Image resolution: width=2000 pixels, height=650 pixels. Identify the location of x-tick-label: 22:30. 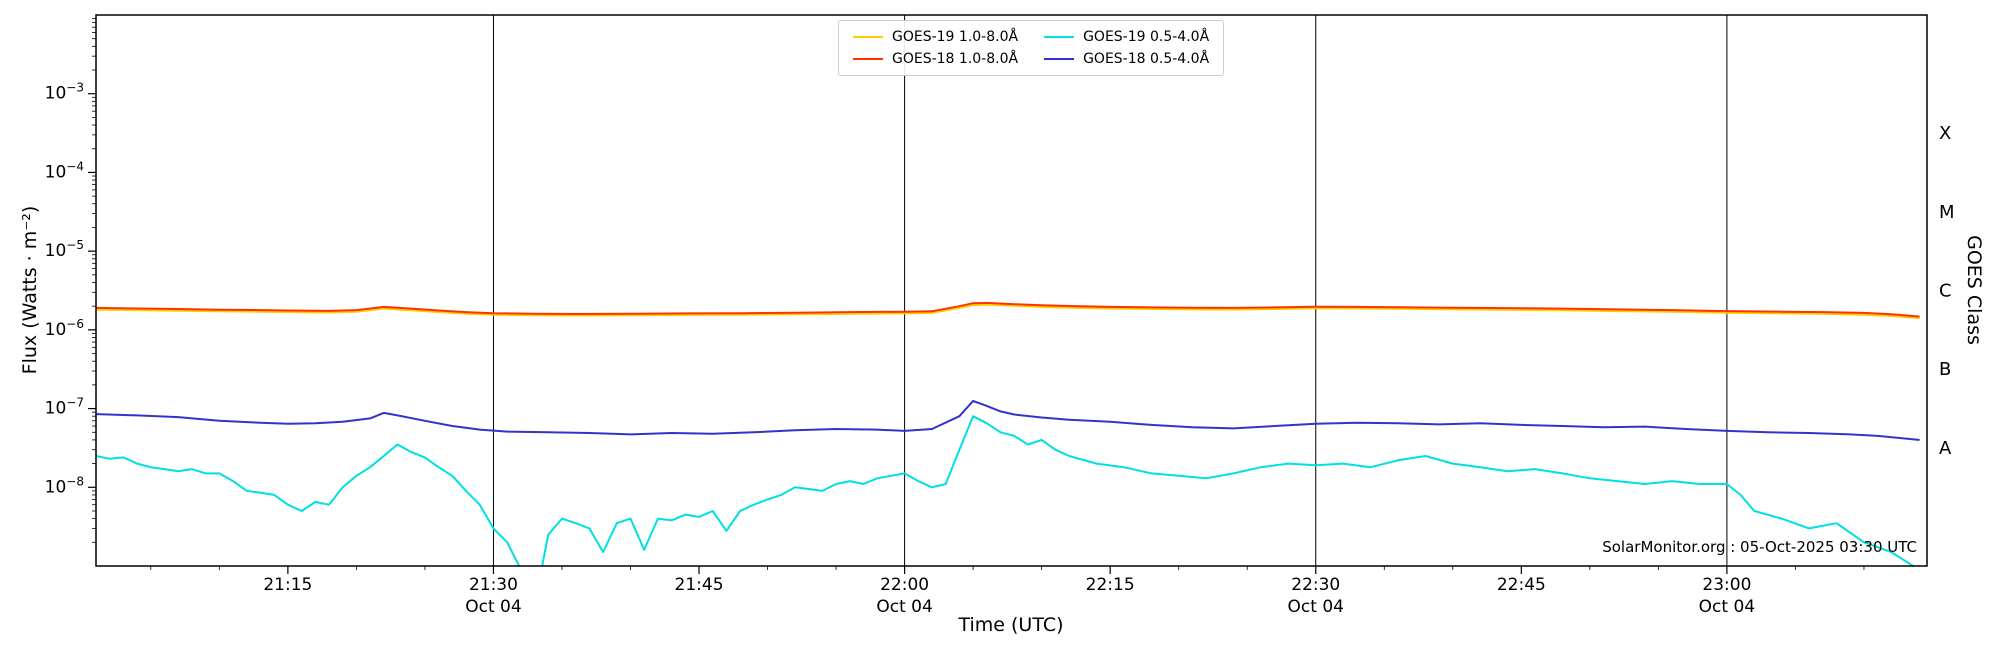
(1315, 585).